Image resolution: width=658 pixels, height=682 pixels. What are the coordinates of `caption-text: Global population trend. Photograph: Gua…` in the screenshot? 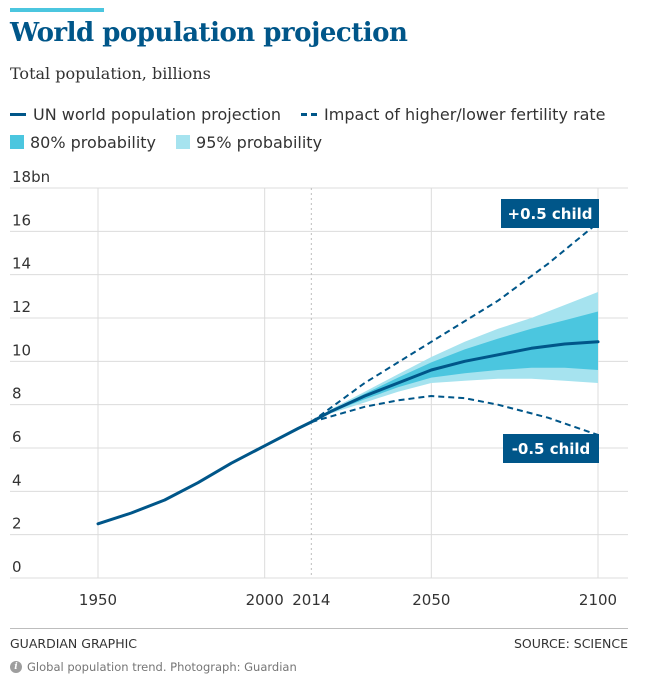 It's located at (162, 667).